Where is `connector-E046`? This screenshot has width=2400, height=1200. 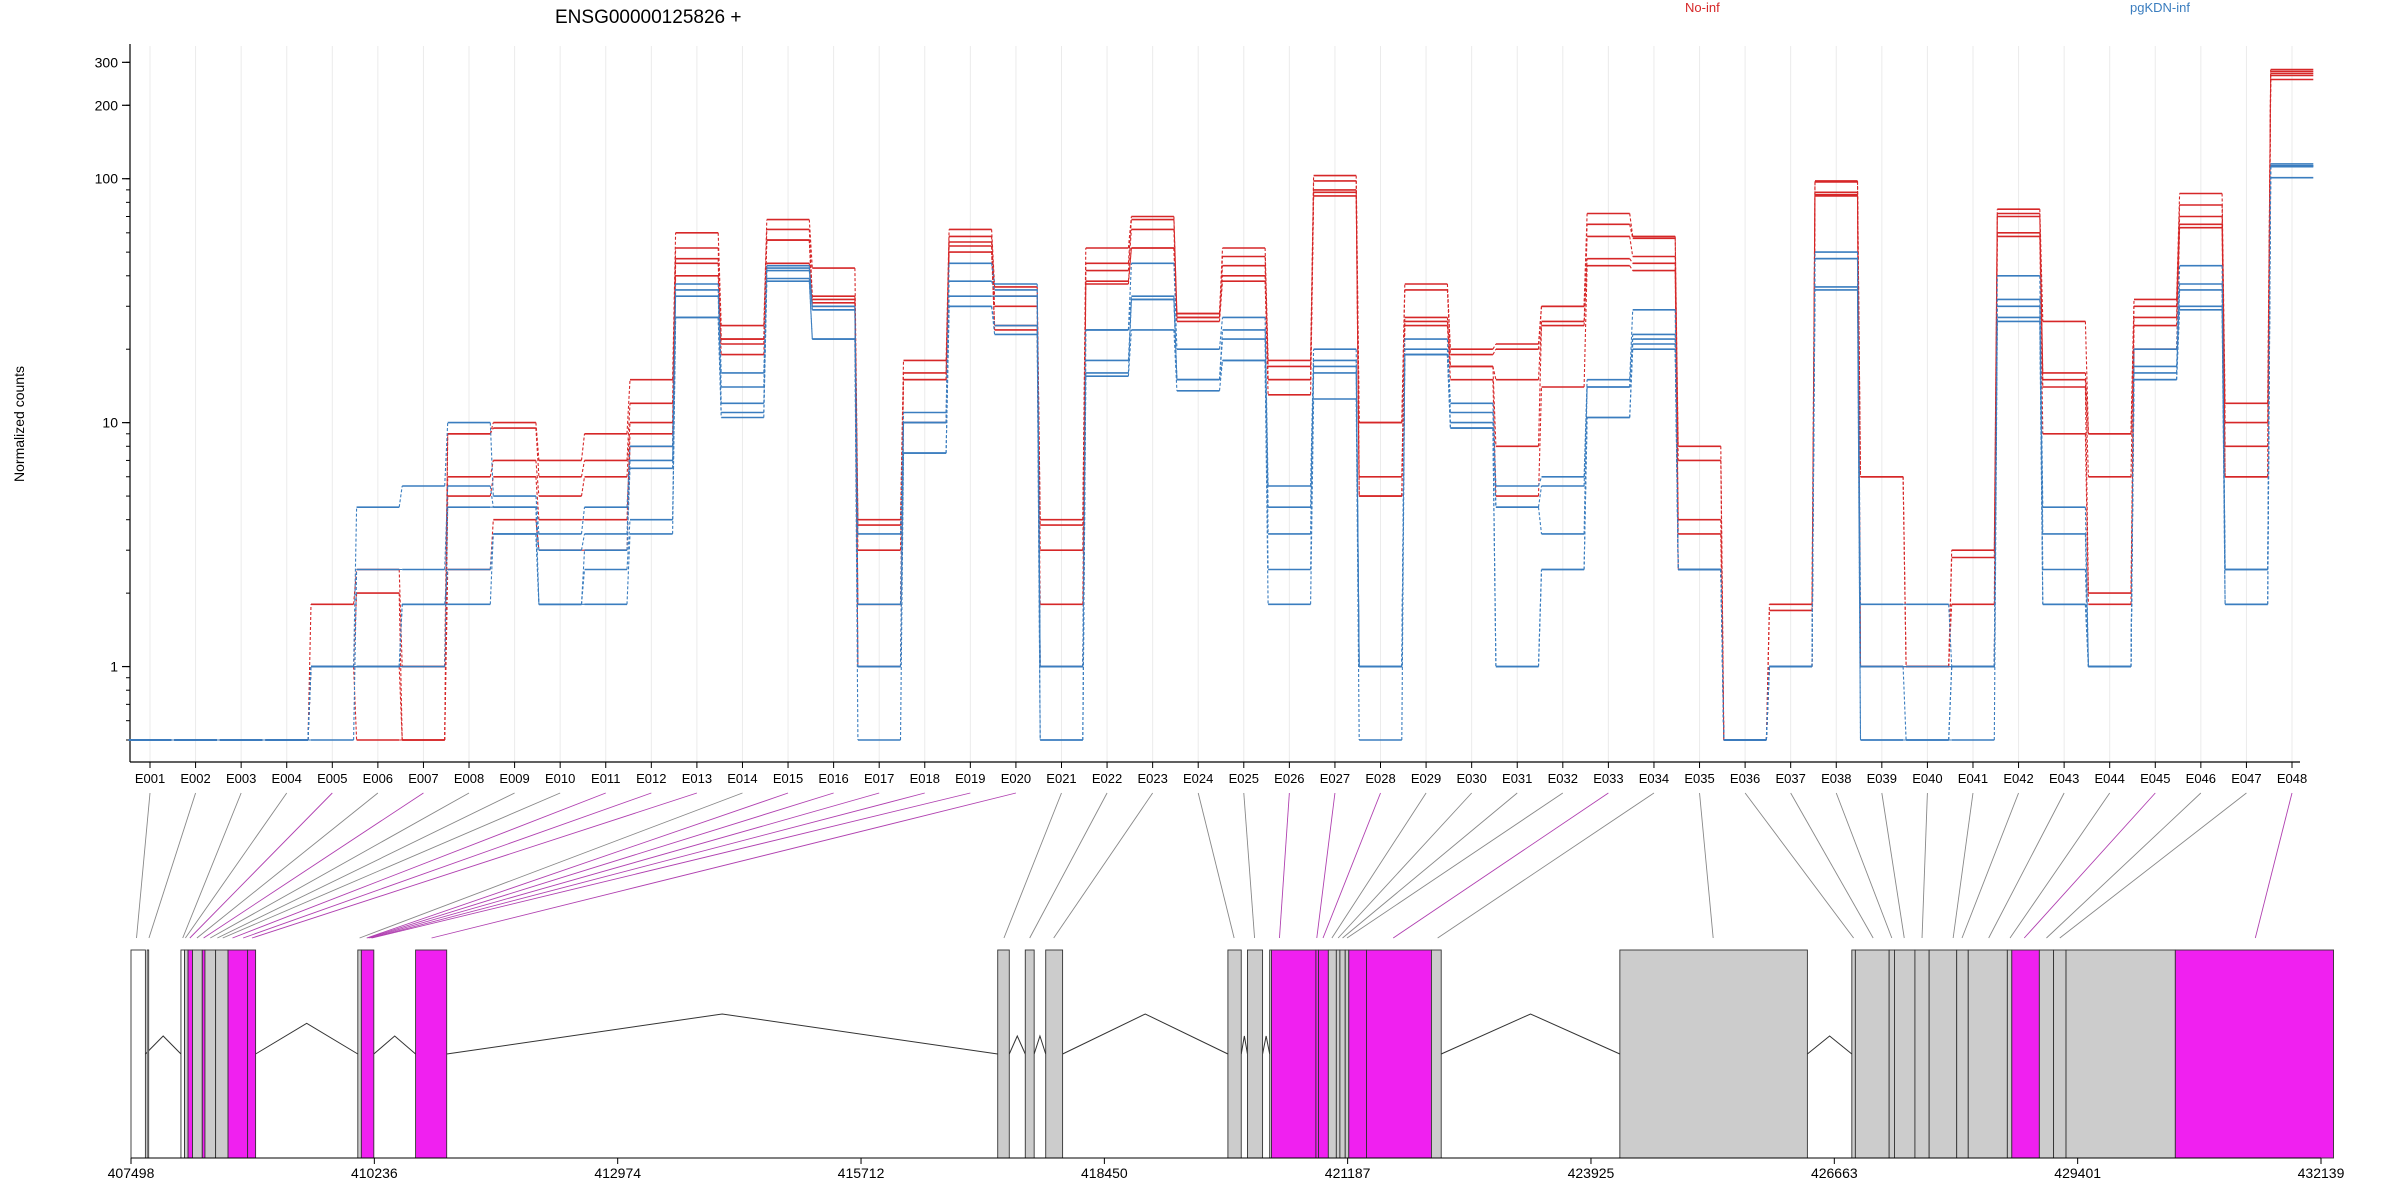
connector-E046 is located at coordinates (2124, 865).